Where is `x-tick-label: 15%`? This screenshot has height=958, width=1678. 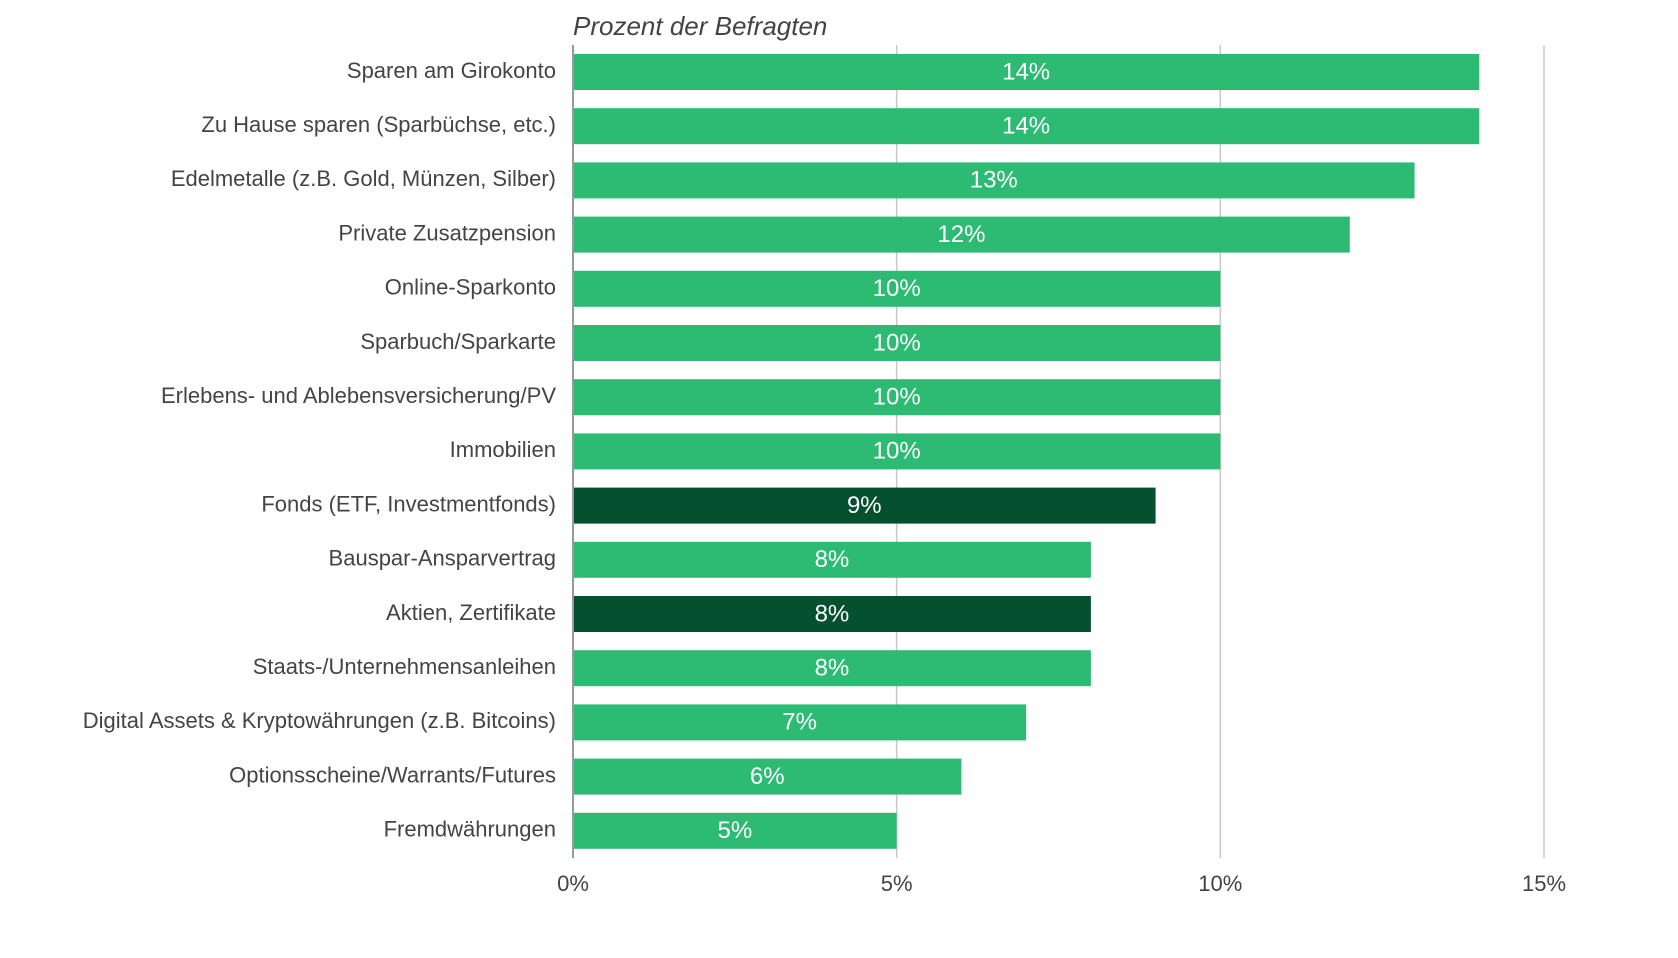
x-tick-label: 15% is located at coordinates (1544, 883).